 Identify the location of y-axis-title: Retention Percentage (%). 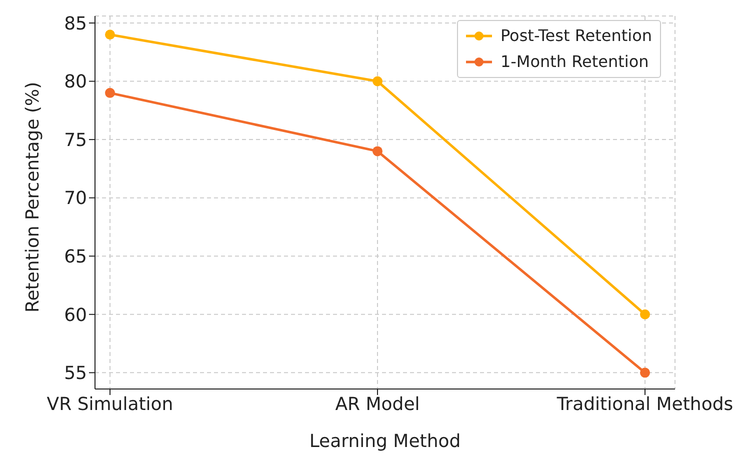
(33, 197).